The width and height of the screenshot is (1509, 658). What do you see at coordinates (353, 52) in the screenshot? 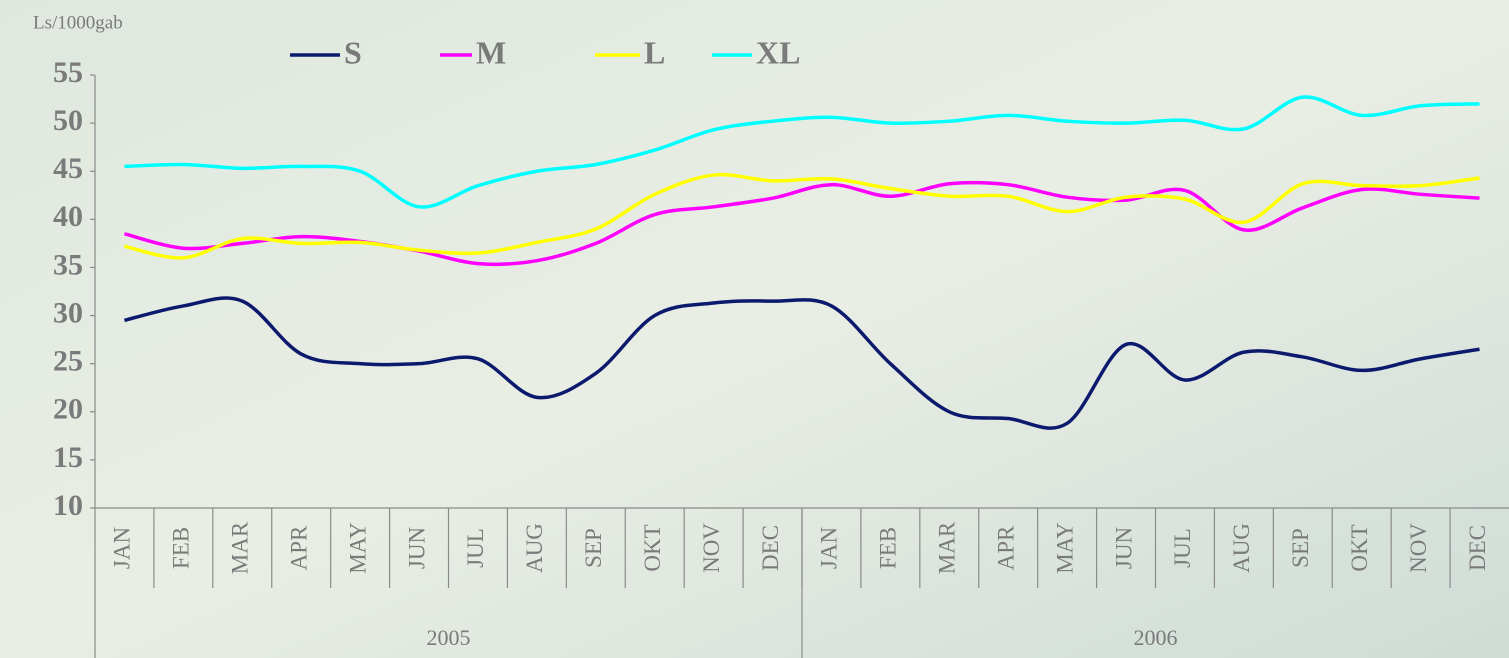
I see `legend-label: S` at bounding box center [353, 52].